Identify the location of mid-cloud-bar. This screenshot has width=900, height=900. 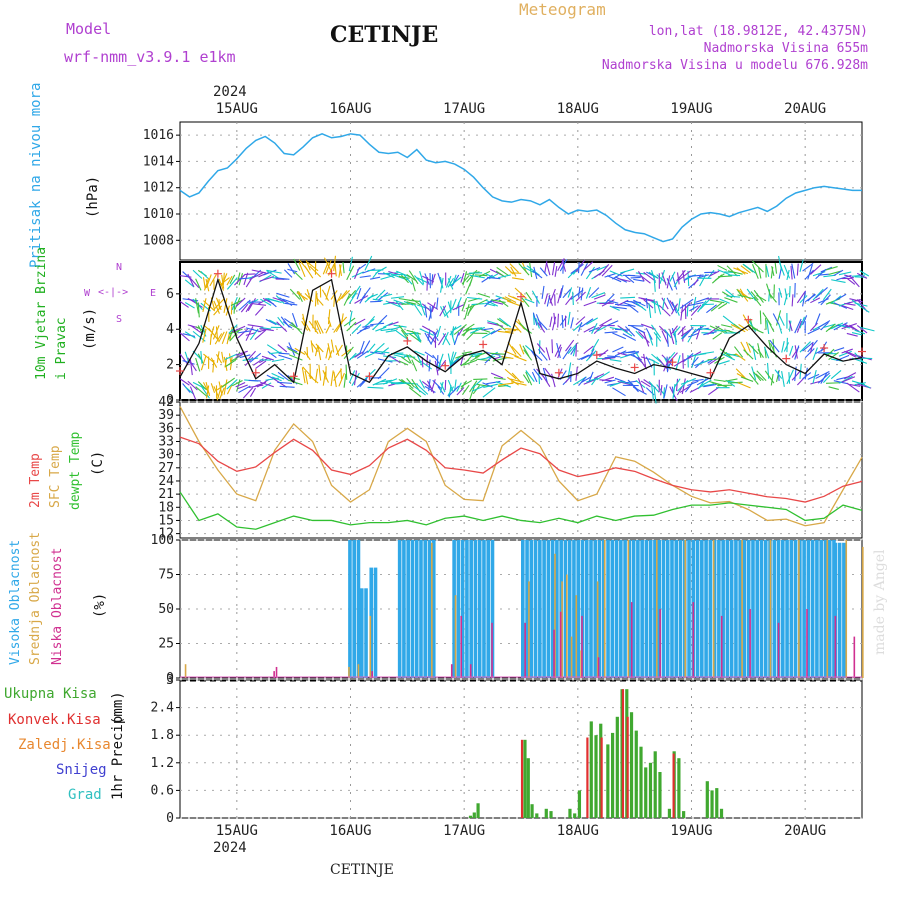
(571, 657).